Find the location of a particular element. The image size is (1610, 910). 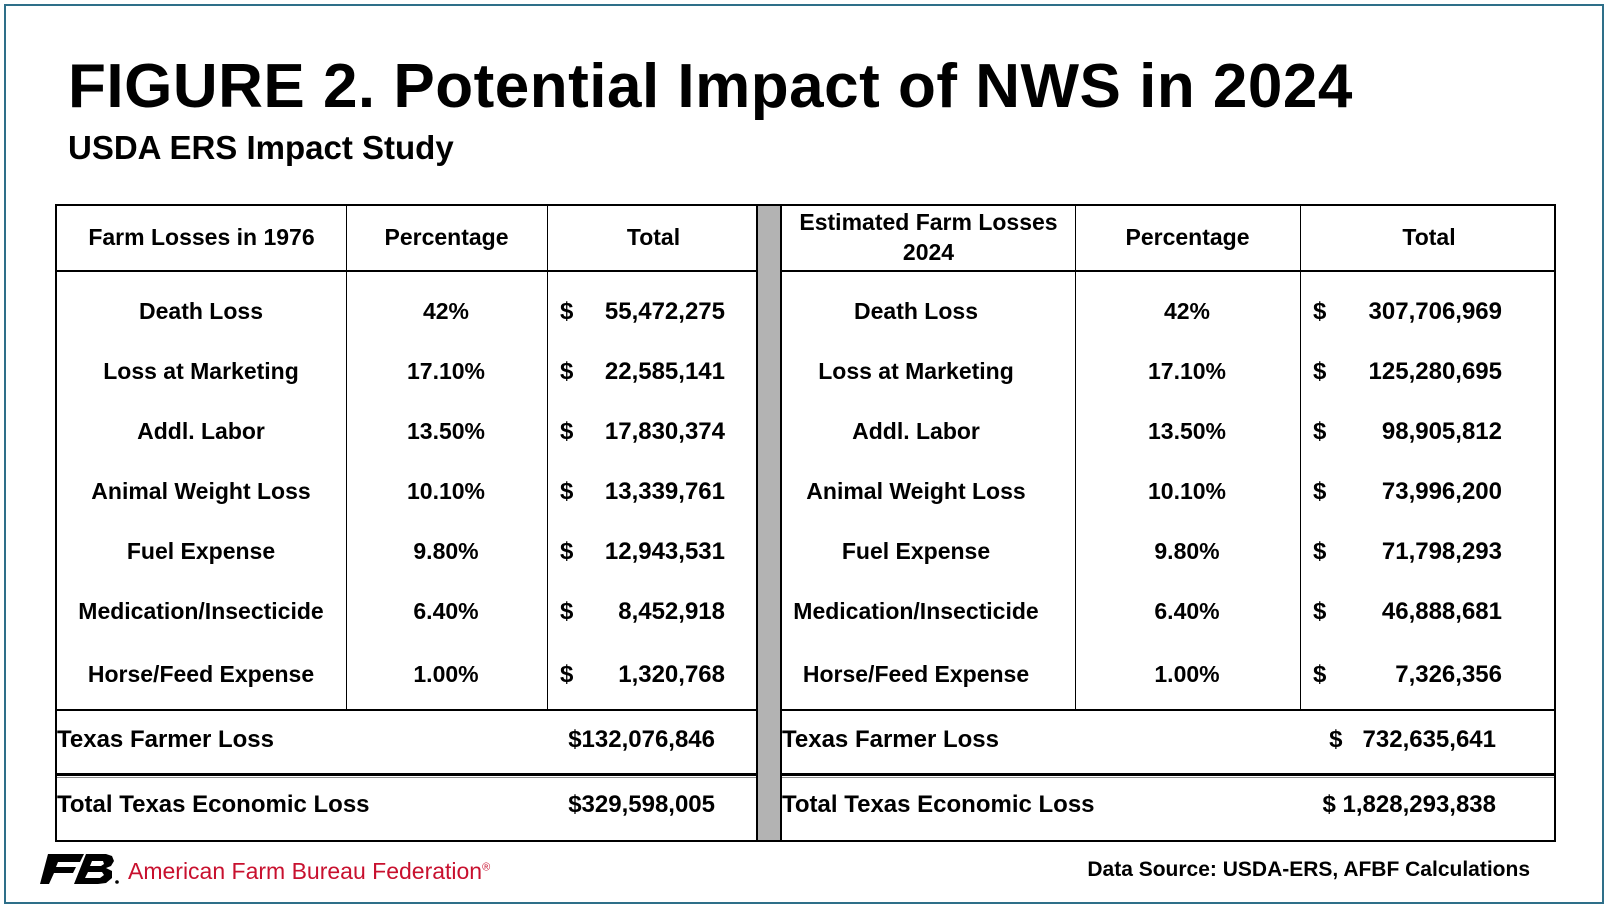

page-subtitle: USDA ERS Impact Study is located at coordinates (261, 147).